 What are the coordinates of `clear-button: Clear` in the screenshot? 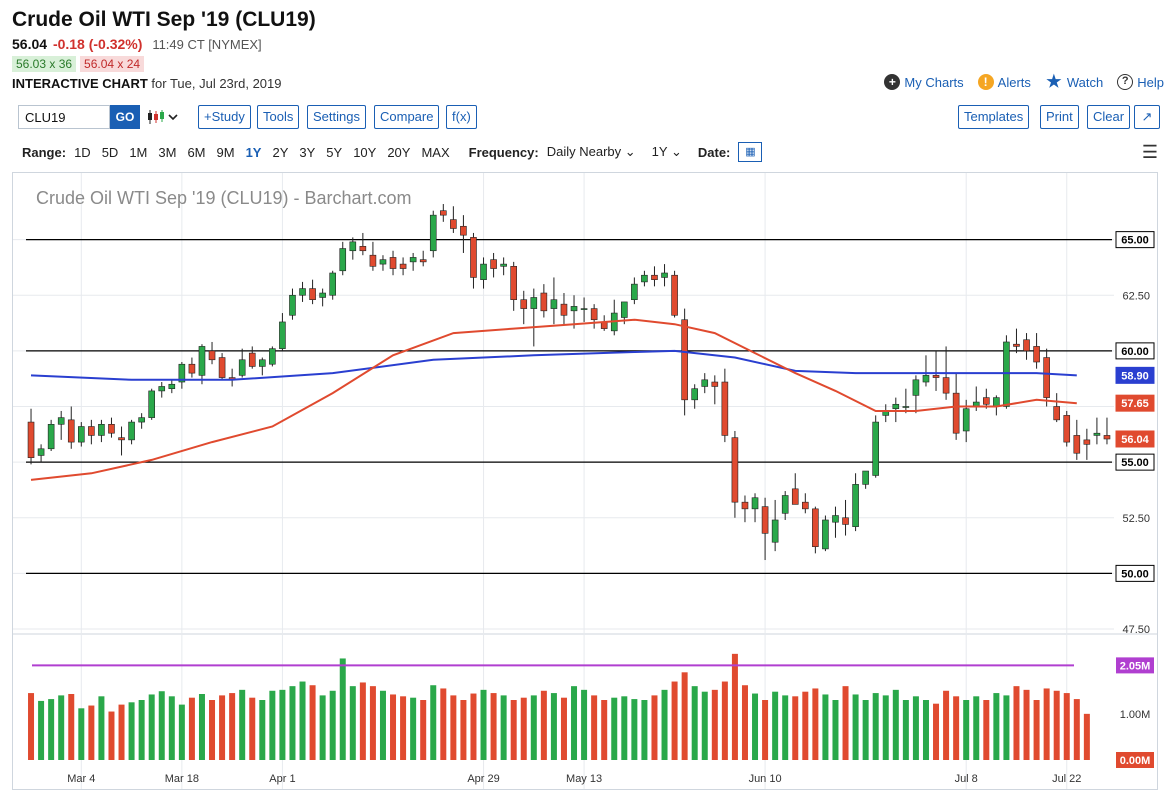 It's located at (1109, 117).